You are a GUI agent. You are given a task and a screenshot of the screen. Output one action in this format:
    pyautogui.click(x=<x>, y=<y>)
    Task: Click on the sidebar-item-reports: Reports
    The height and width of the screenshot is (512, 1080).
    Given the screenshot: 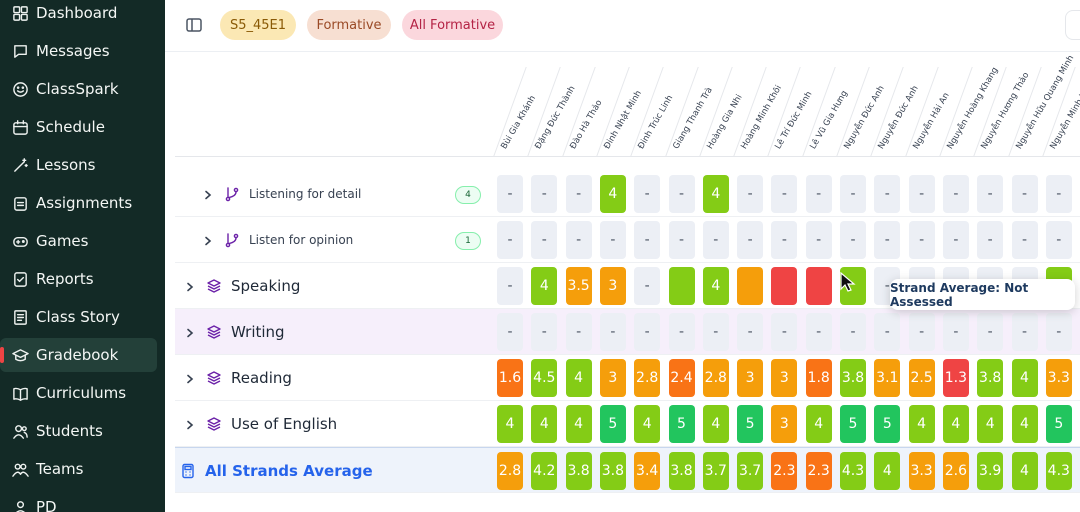 What is the action you would take?
    pyautogui.click(x=78, y=279)
    